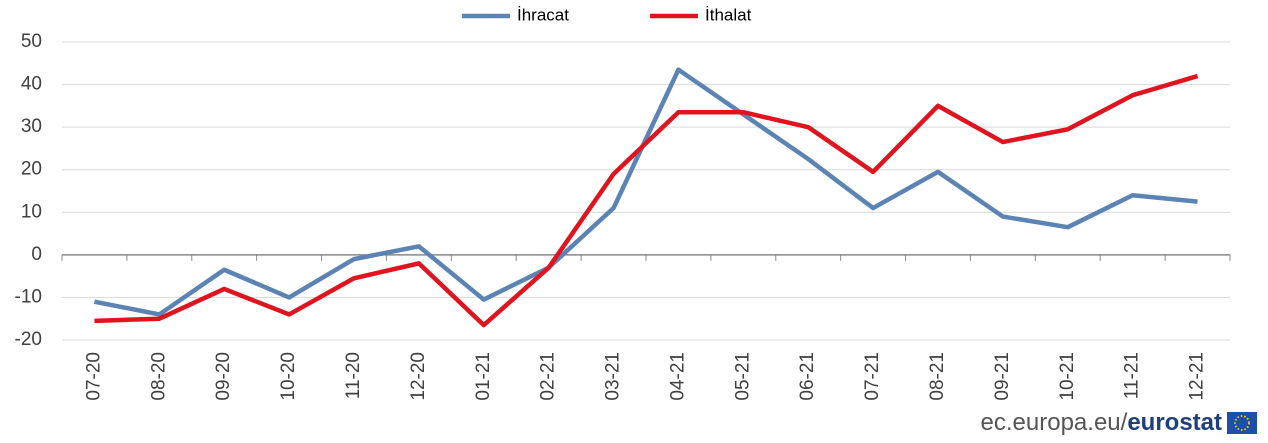  I want to click on source: ec.europa.eu/eurostat, so click(1101, 422).